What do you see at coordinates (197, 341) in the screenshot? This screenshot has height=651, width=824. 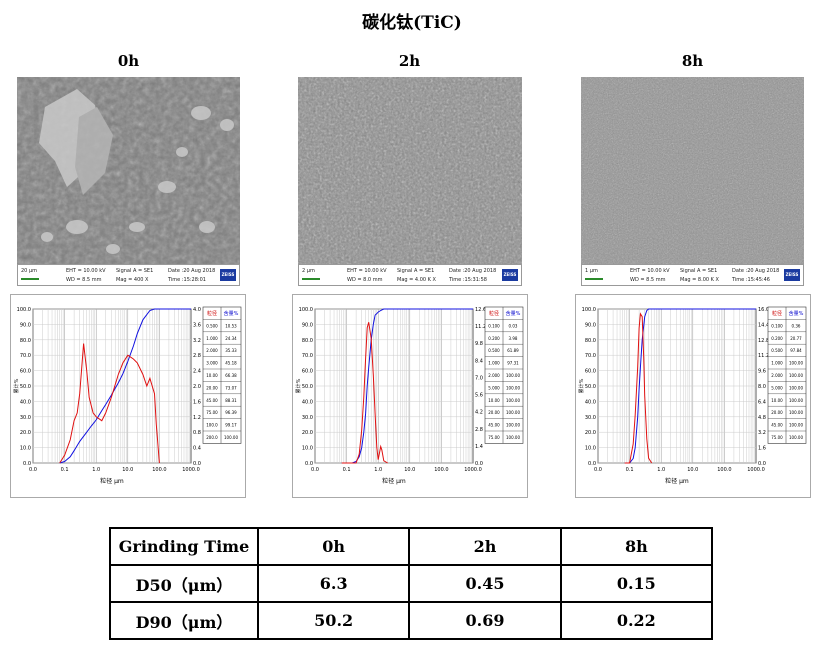 I see `y2-tick-label: 3.2` at bounding box center [197, 341].